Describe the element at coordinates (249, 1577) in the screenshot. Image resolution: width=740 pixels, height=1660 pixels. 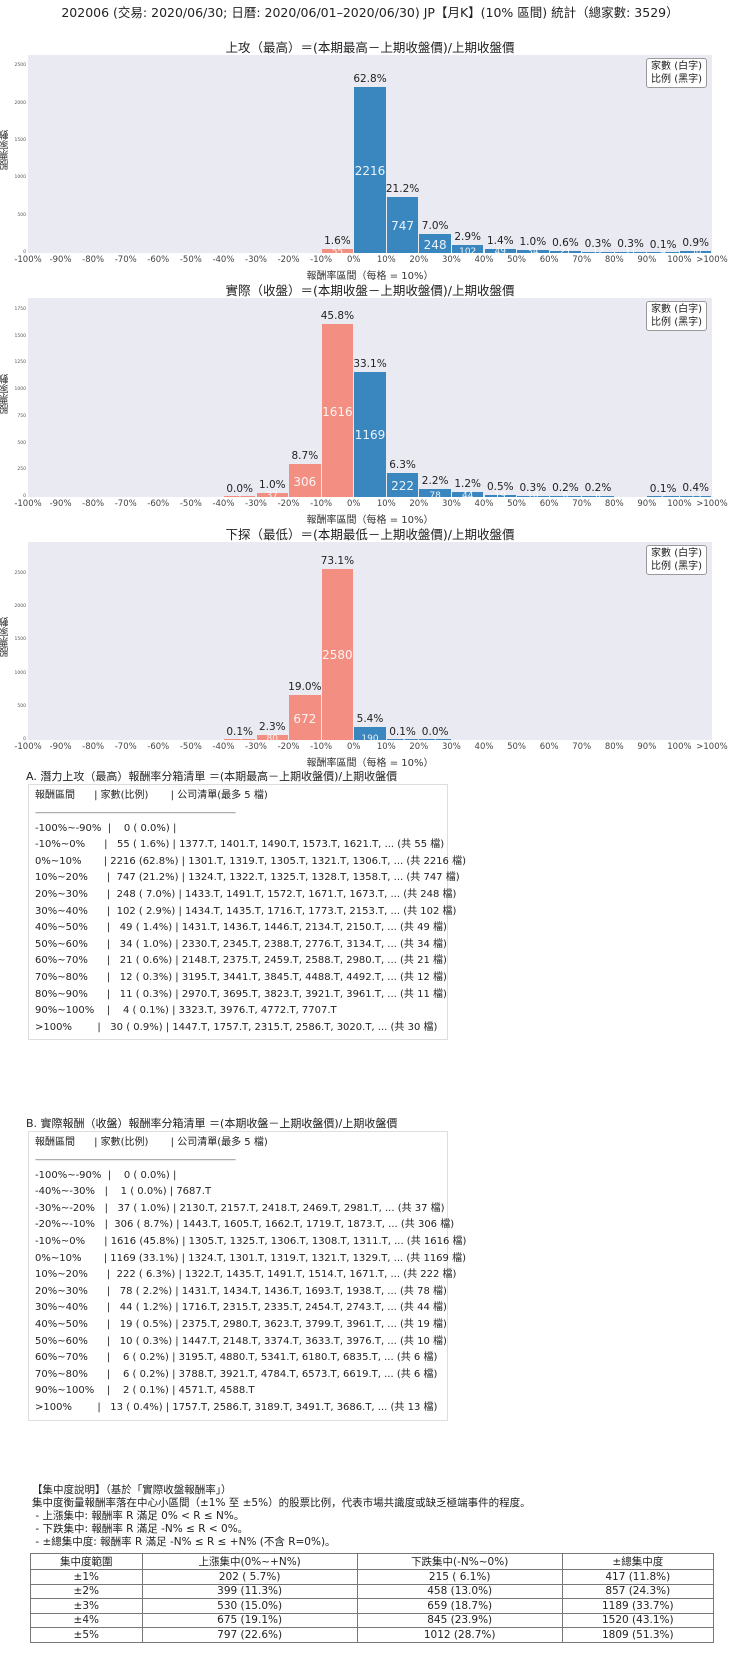
I see `table-cell: 202 ( 5.7%)` at that location.